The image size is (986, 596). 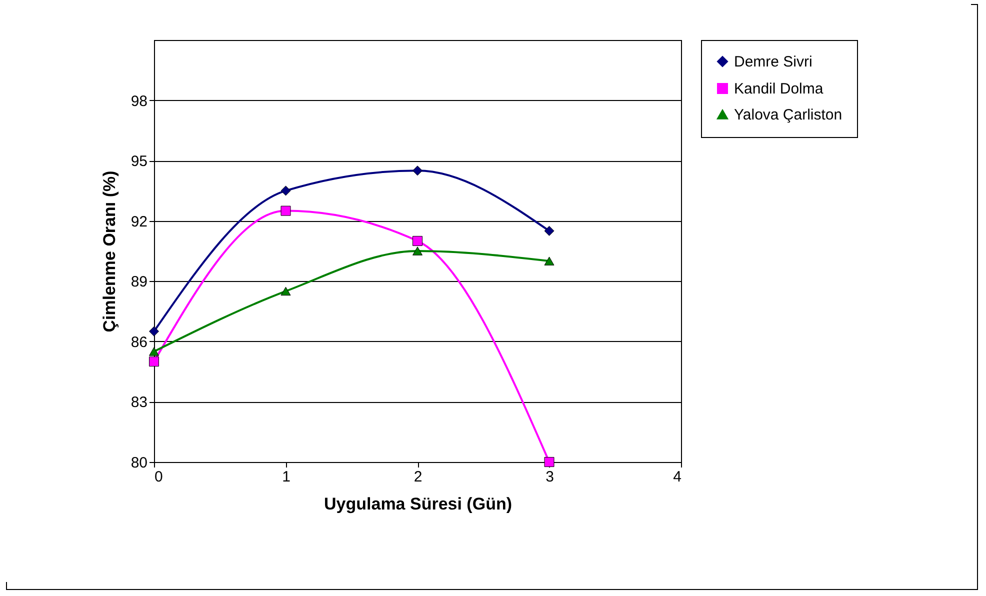 What do you see at coordinates (139, 403) in the screenshot?
I see `y-tick-label: 83` at bounding box center [139, 403].